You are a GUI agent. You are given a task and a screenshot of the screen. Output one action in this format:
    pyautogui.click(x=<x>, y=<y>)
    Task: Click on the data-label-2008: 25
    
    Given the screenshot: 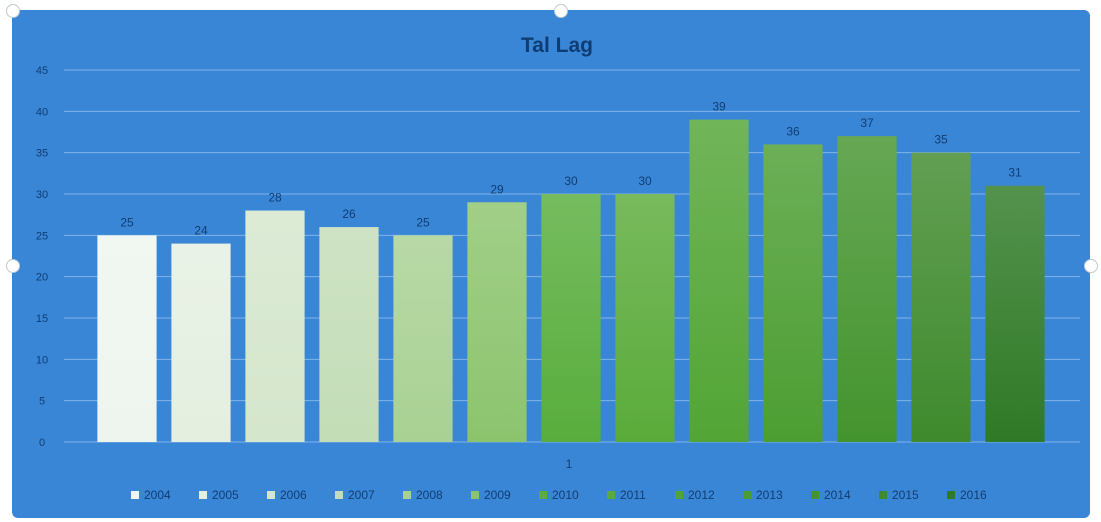 What is the action you would take?
    pyautogui.click(x=423, y=222)
    